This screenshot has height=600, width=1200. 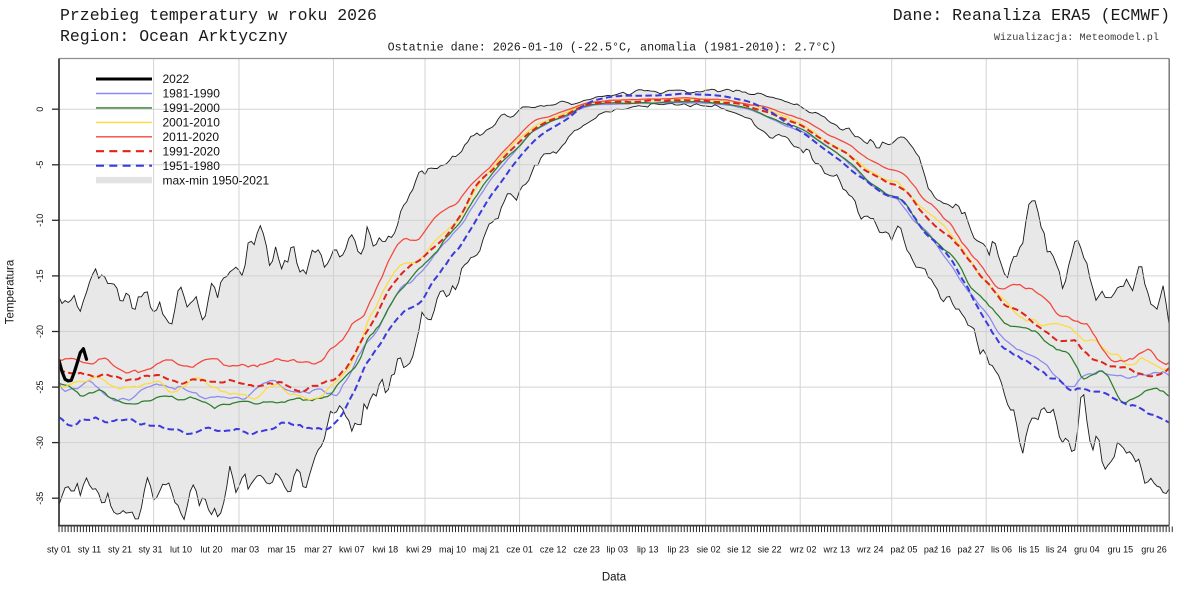 What do you see at coordinates (770, 550) in the screenshot?
I see `svg-text: sie 22` at bounding box center [770, 550].